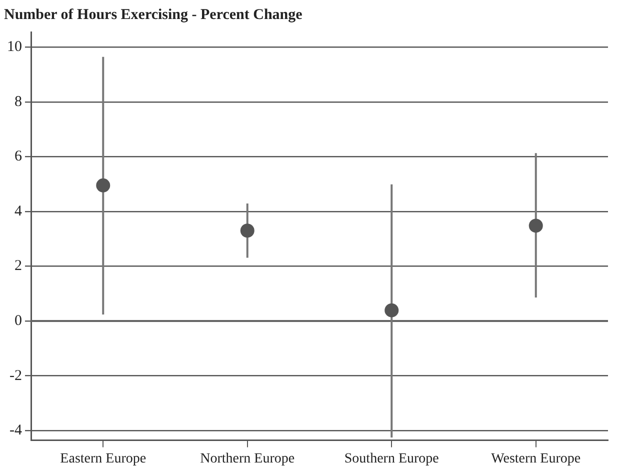 The image size is (622, 474). What do you see at coordinates (14, 47) in the screenshot?
I see `y-tick-label: 10` at bounding box center [14, 47].